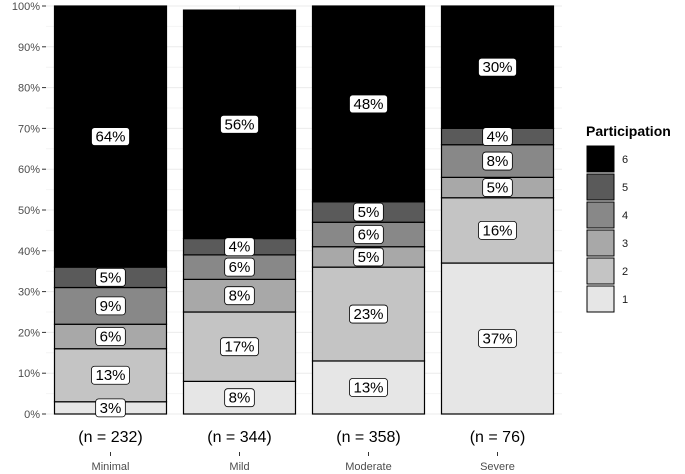 This screenshot has height=474, width=685. What do you see at coordinates (239, 467) in the screenshot?
I see `x-tick-label: Mild` at bounding box center [239, 467].